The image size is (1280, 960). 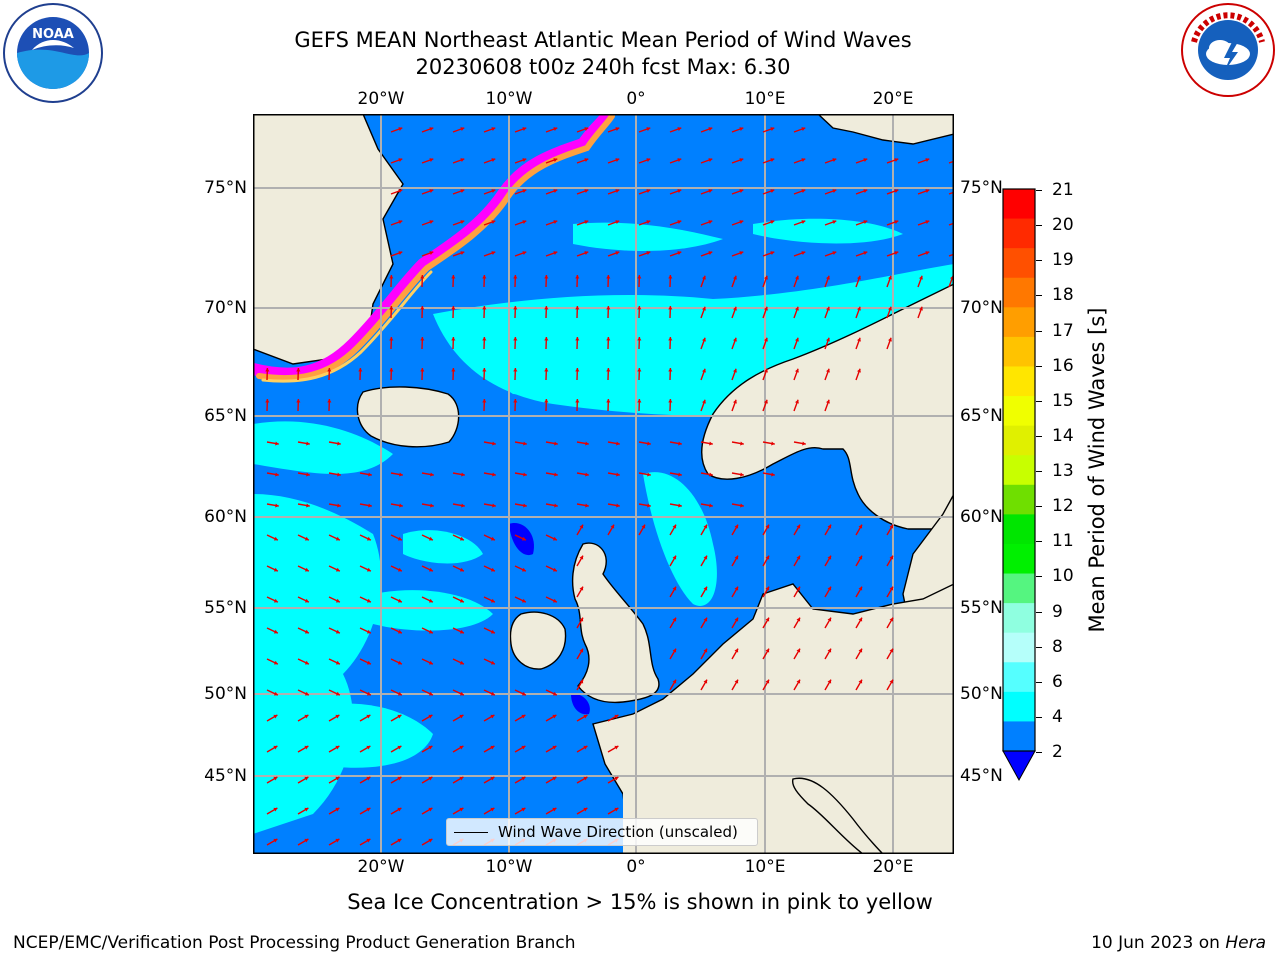 What do you see at coordinates (1063, 576) in the screenshot?
I see `colorbar-tick-label: 10` at bounding box center [1063, 576].